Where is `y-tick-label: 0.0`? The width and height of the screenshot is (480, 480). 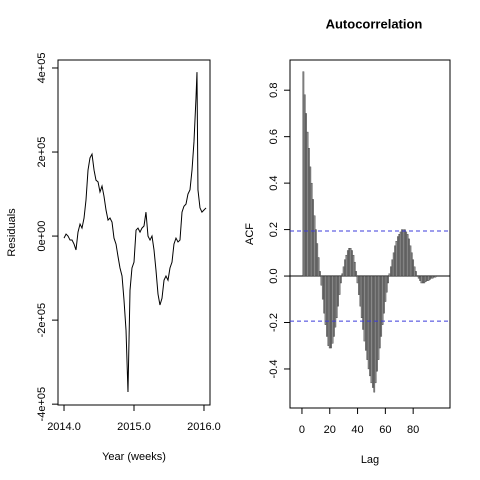 y-tick-label: 0.0 is located at coordinates (274, 275).